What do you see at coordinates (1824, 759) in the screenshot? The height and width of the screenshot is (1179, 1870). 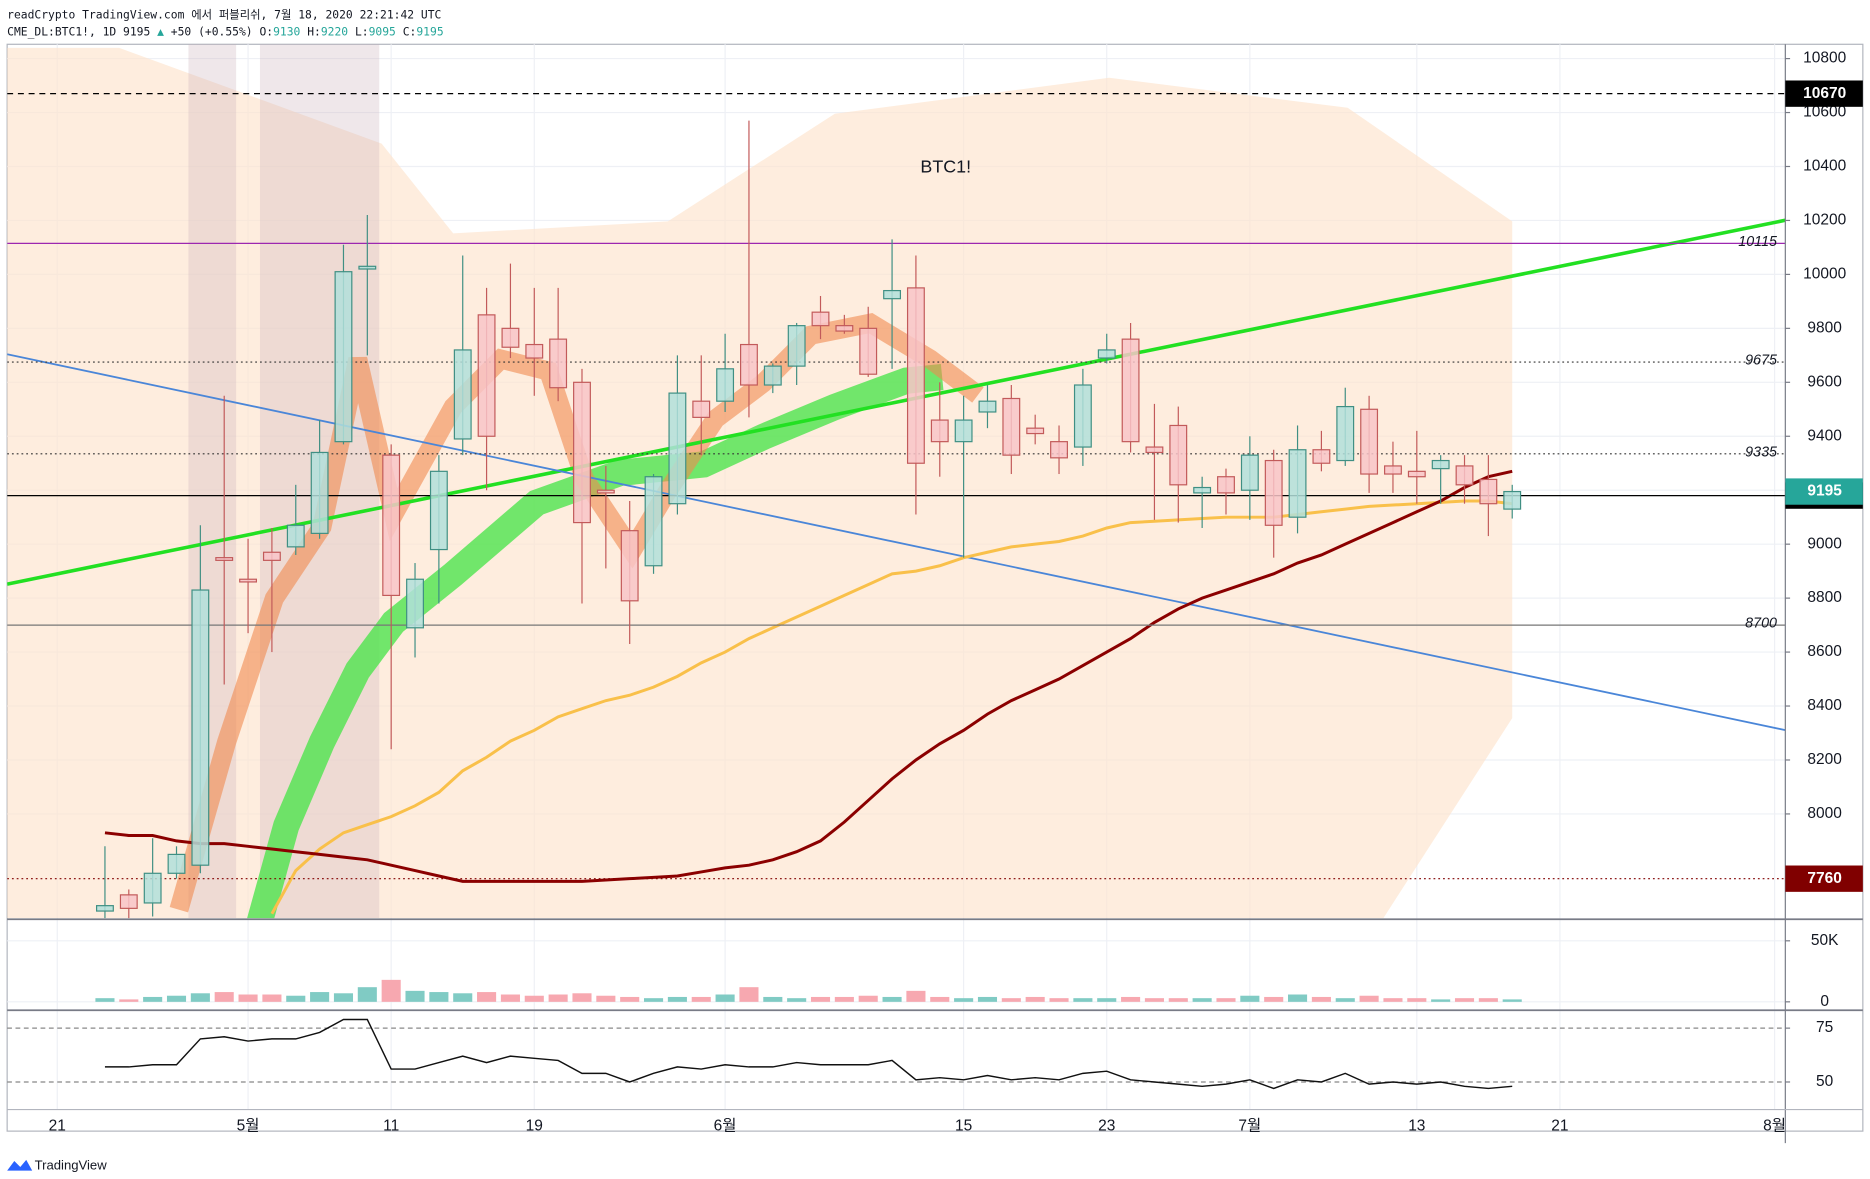 I see `y-tick-label: 8200` at bounding box center [1824, 759].